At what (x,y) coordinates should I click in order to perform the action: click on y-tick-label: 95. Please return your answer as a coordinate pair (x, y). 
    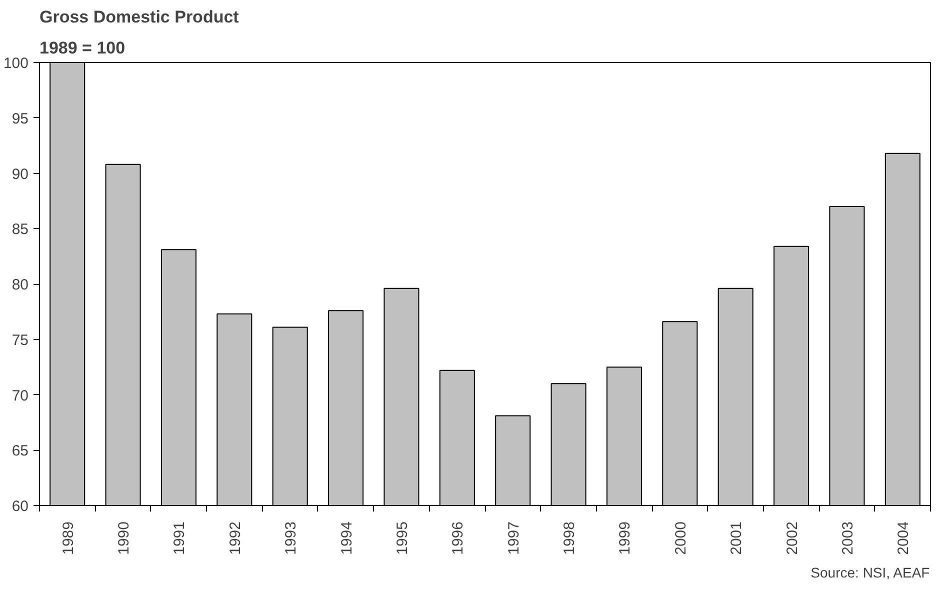
    Looking at the image, I should click on (20, 119).